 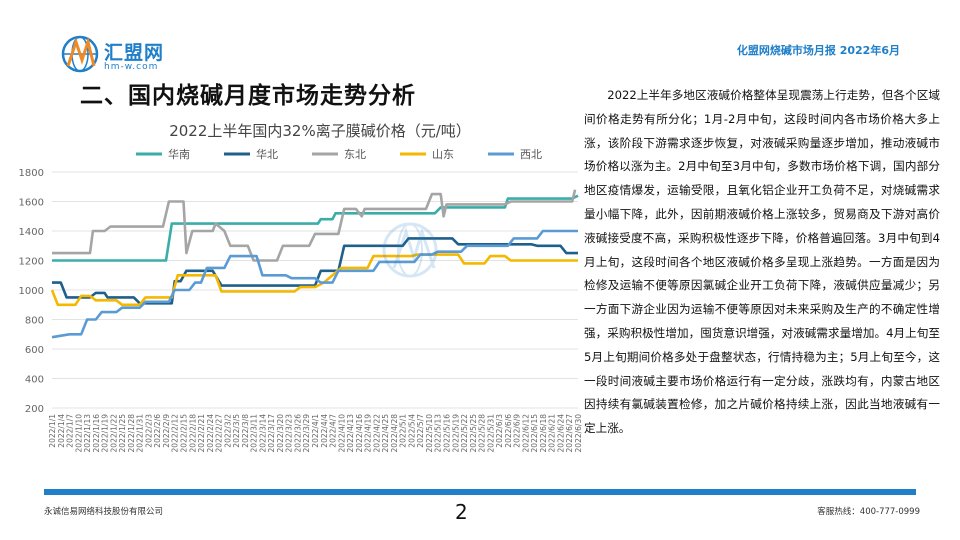 I want to click on x-tick-label-58: 2022/6/24, so click(x=560, y=433).